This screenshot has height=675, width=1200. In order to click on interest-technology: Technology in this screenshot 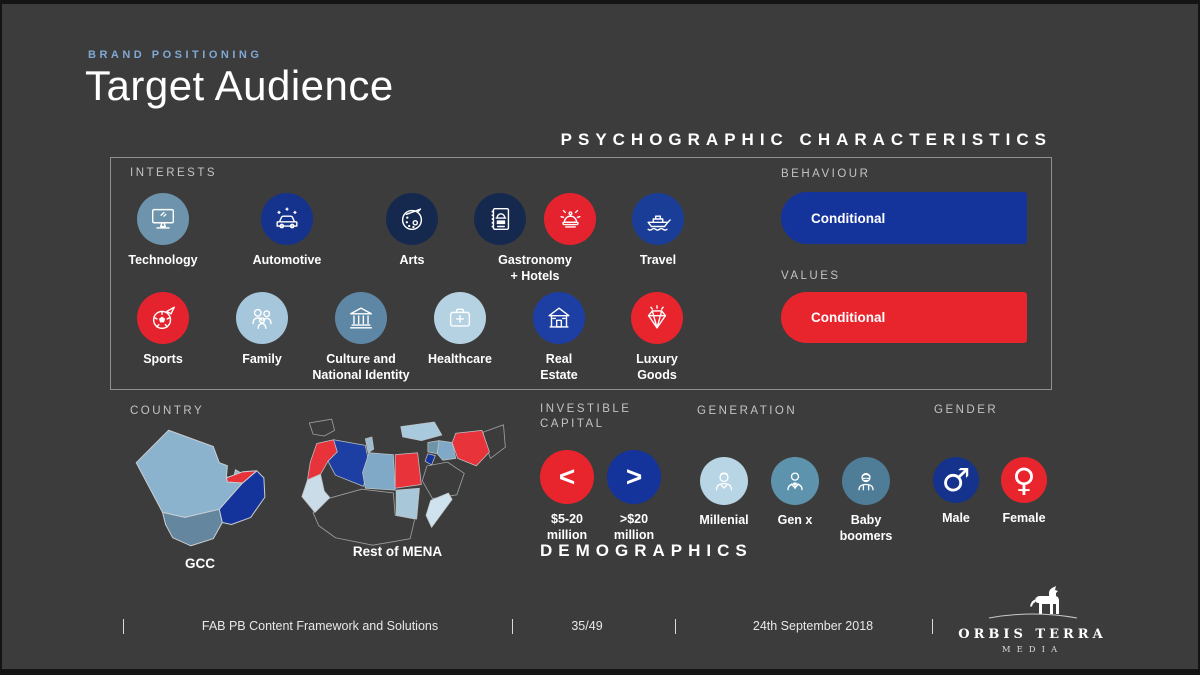, I will do `click(163, 231)`.